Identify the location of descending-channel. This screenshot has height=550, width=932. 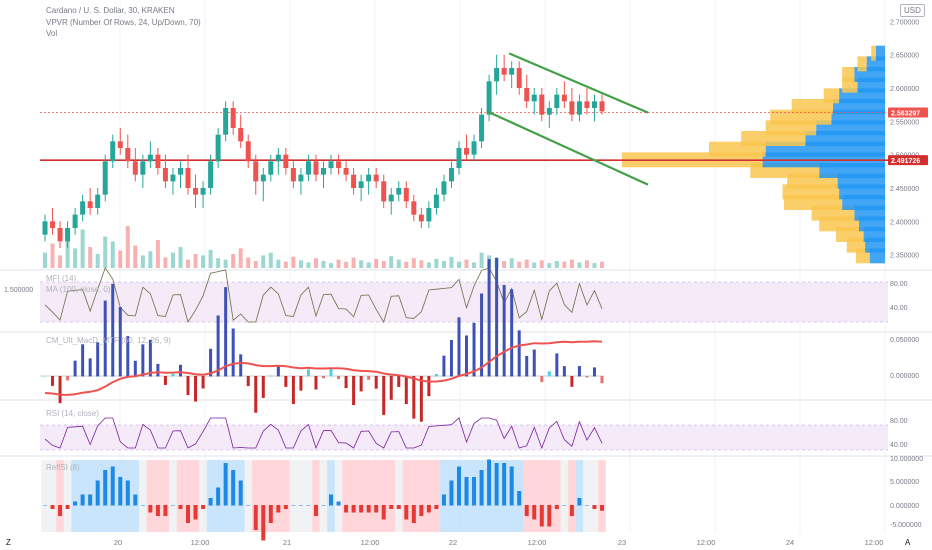
(567, 119).